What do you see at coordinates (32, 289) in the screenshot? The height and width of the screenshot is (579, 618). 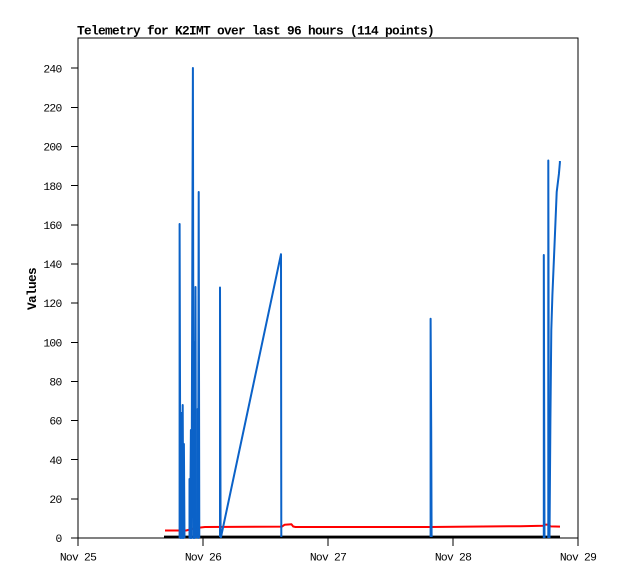 I see `svg-text: Values` at bounding box center [32, 289].